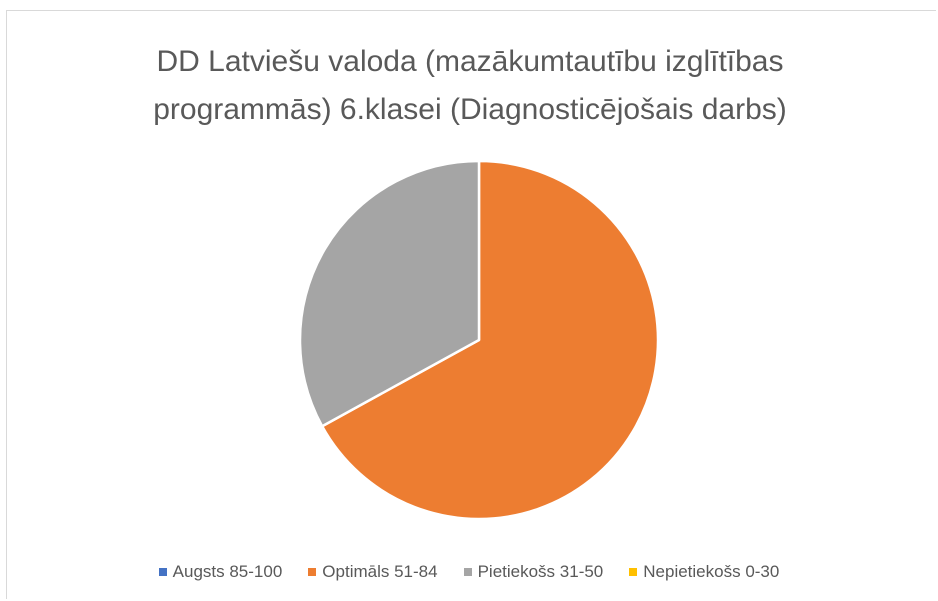 Image resolution: width=938 pixels, height=601 pixels. I want to click on legend-label: Nepietiekošs 0-30, so click(711, 571).